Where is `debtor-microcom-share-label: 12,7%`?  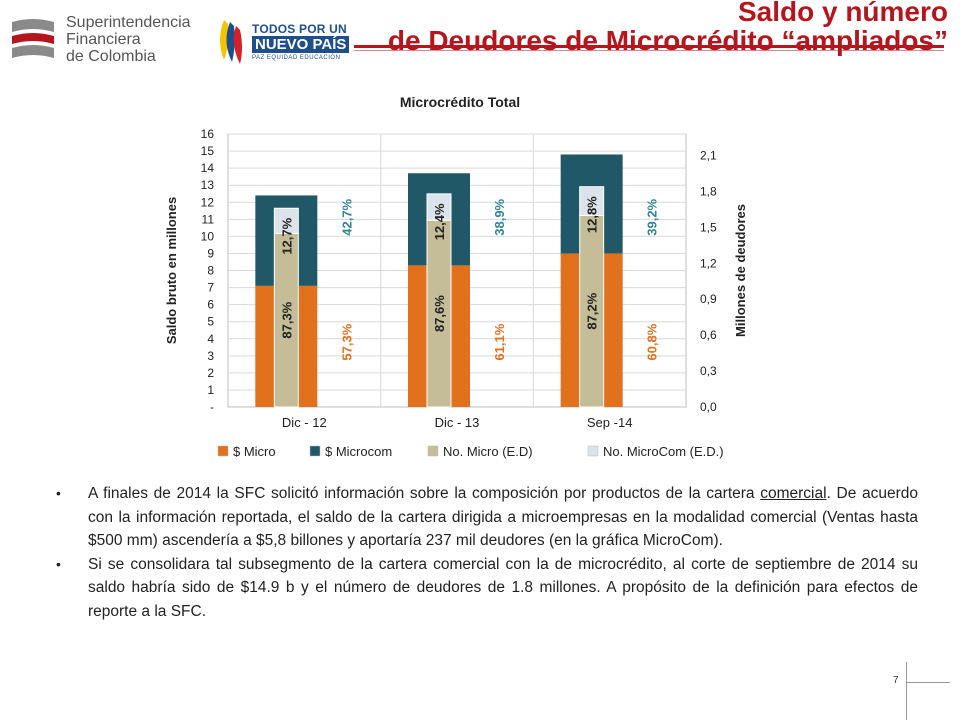 debtor-microcom-share-label: 12,7% is located at coordinates (286, 235).